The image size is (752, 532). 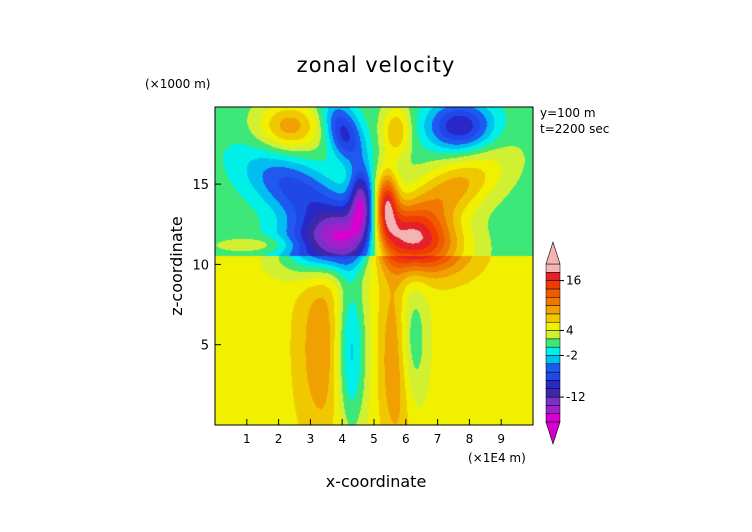 I want to click on y-axis-ticks: 5 10 15, so click(x=206, y=266).